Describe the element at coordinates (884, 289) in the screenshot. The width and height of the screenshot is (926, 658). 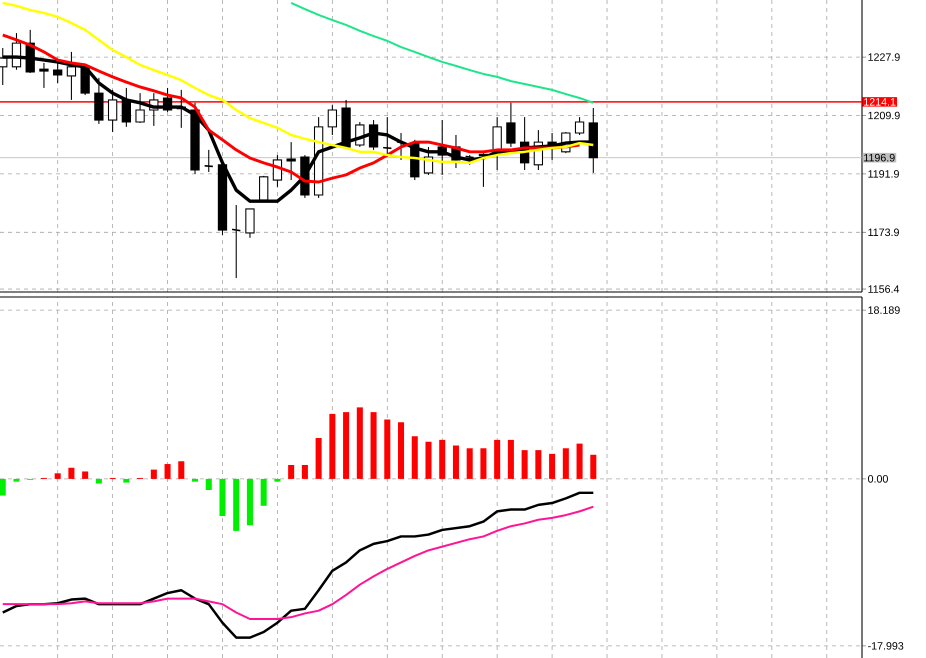
I see `y-tick-label: 1156.4` at that location.